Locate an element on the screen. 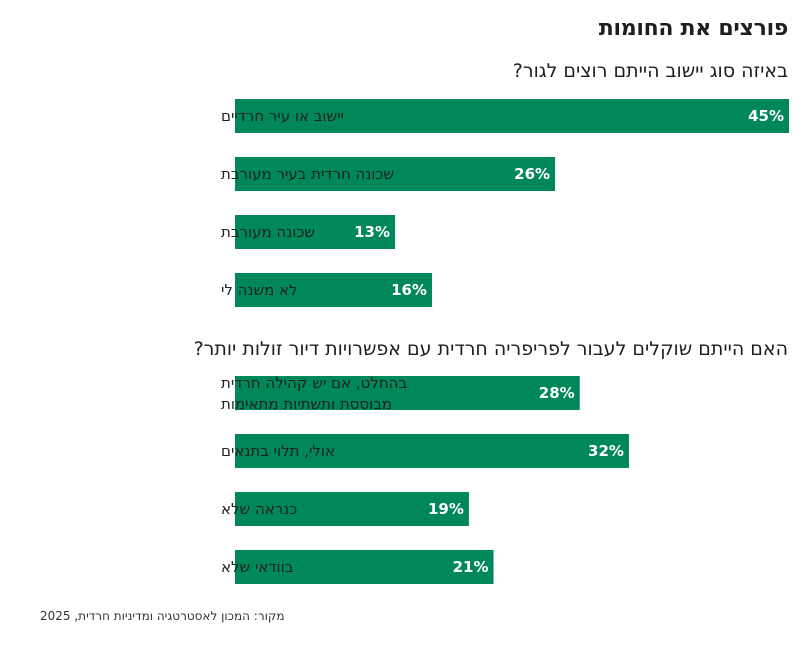 The width and height of the screenshot is (810, 662). category-label: כנראה שלא is located at coordinates (259, 509).